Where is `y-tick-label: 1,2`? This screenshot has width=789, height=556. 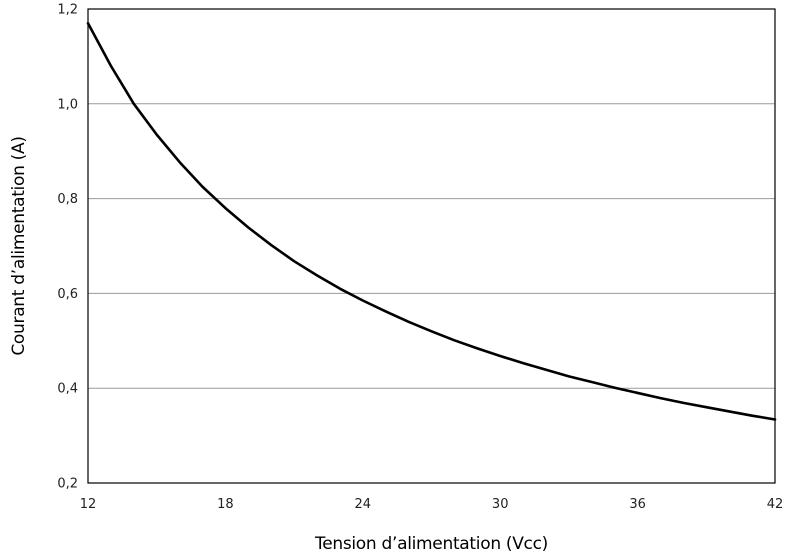
y-tick-label: 1,2 is located at coordinates (67, 10).